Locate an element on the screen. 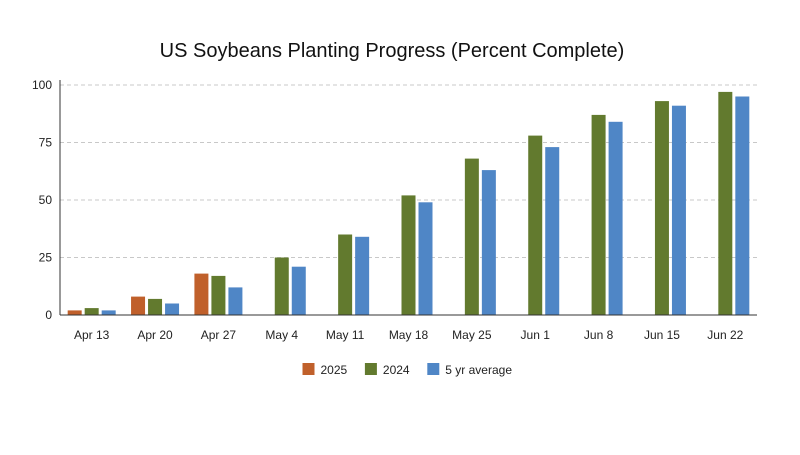 This screenshot has height=455, width=800. x-tick-label: May 18 is located at coordinates (409, 335).